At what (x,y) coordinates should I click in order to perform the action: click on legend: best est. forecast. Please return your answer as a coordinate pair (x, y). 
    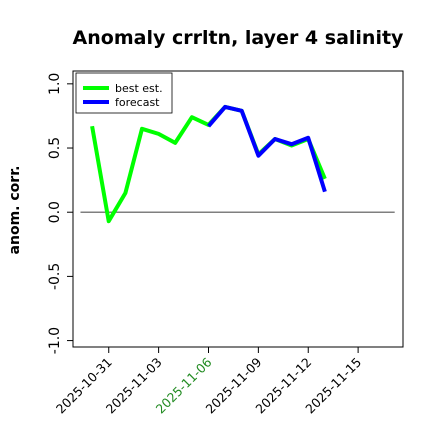
    Looking at the image, I should click on (124, 93).